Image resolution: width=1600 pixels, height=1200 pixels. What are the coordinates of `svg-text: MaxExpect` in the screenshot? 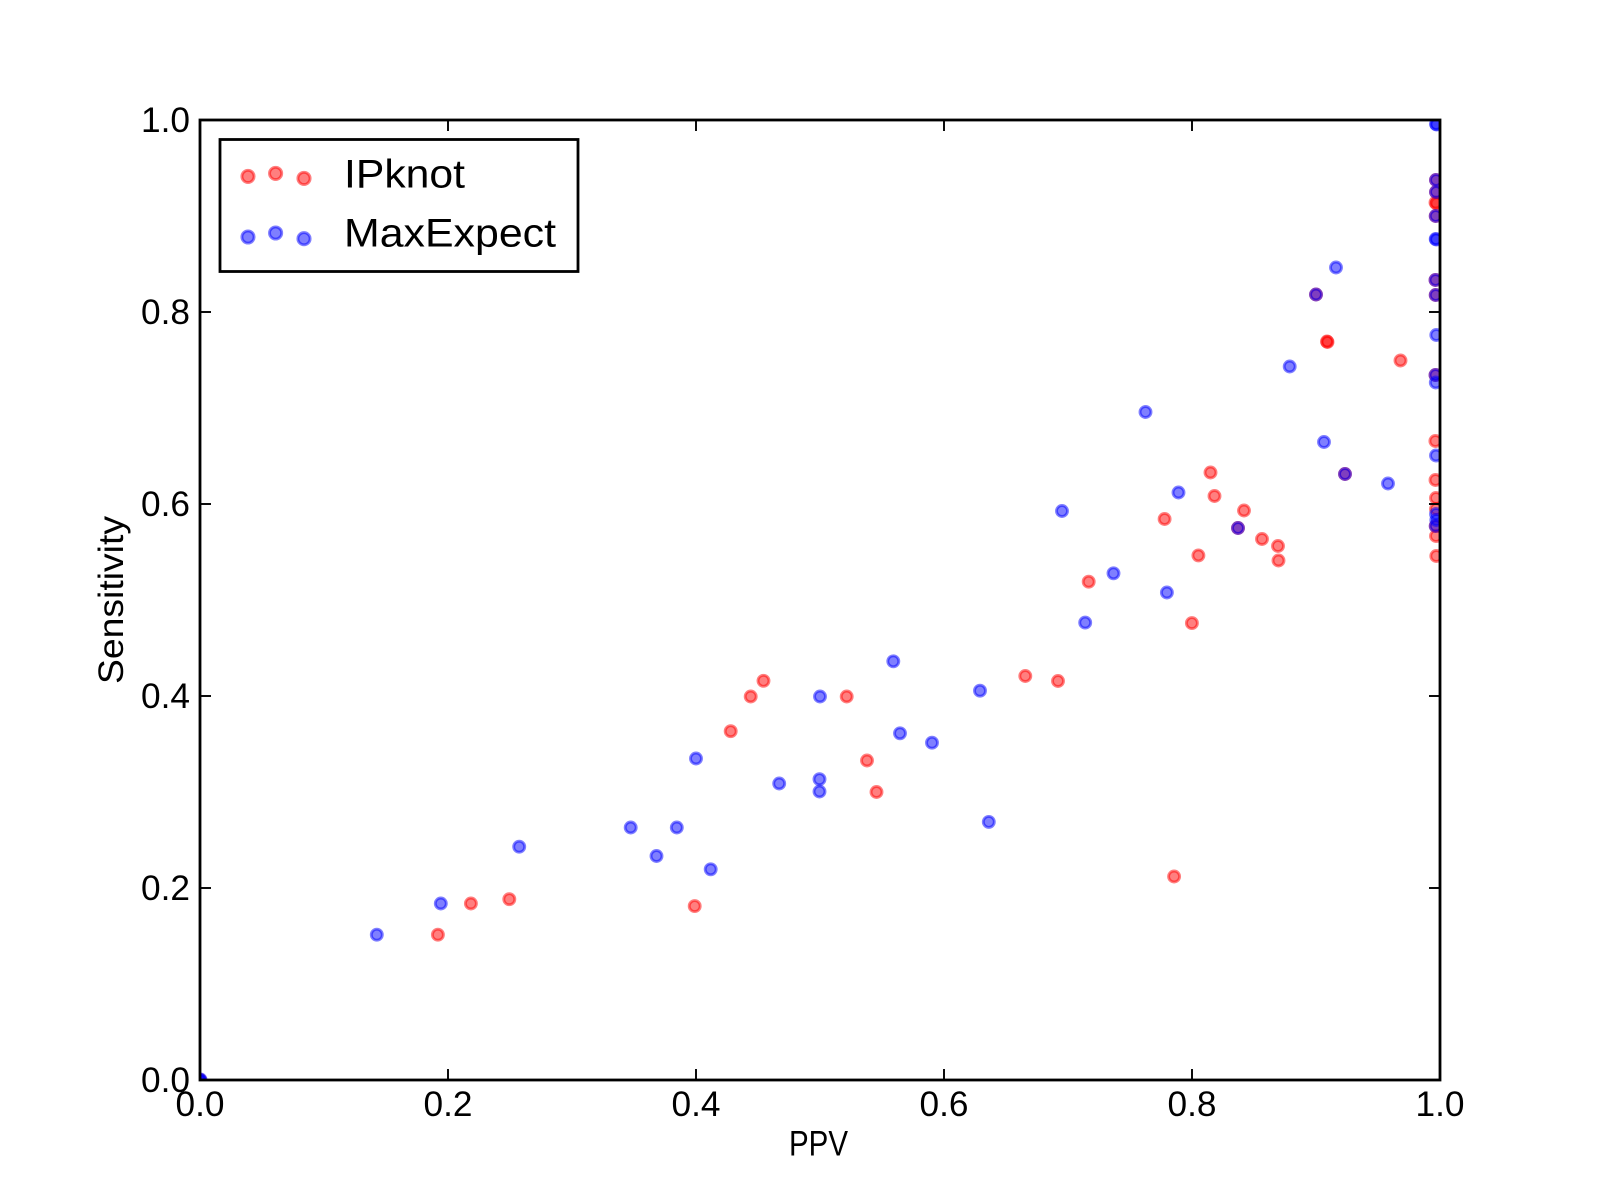 It's located at (450, 234).